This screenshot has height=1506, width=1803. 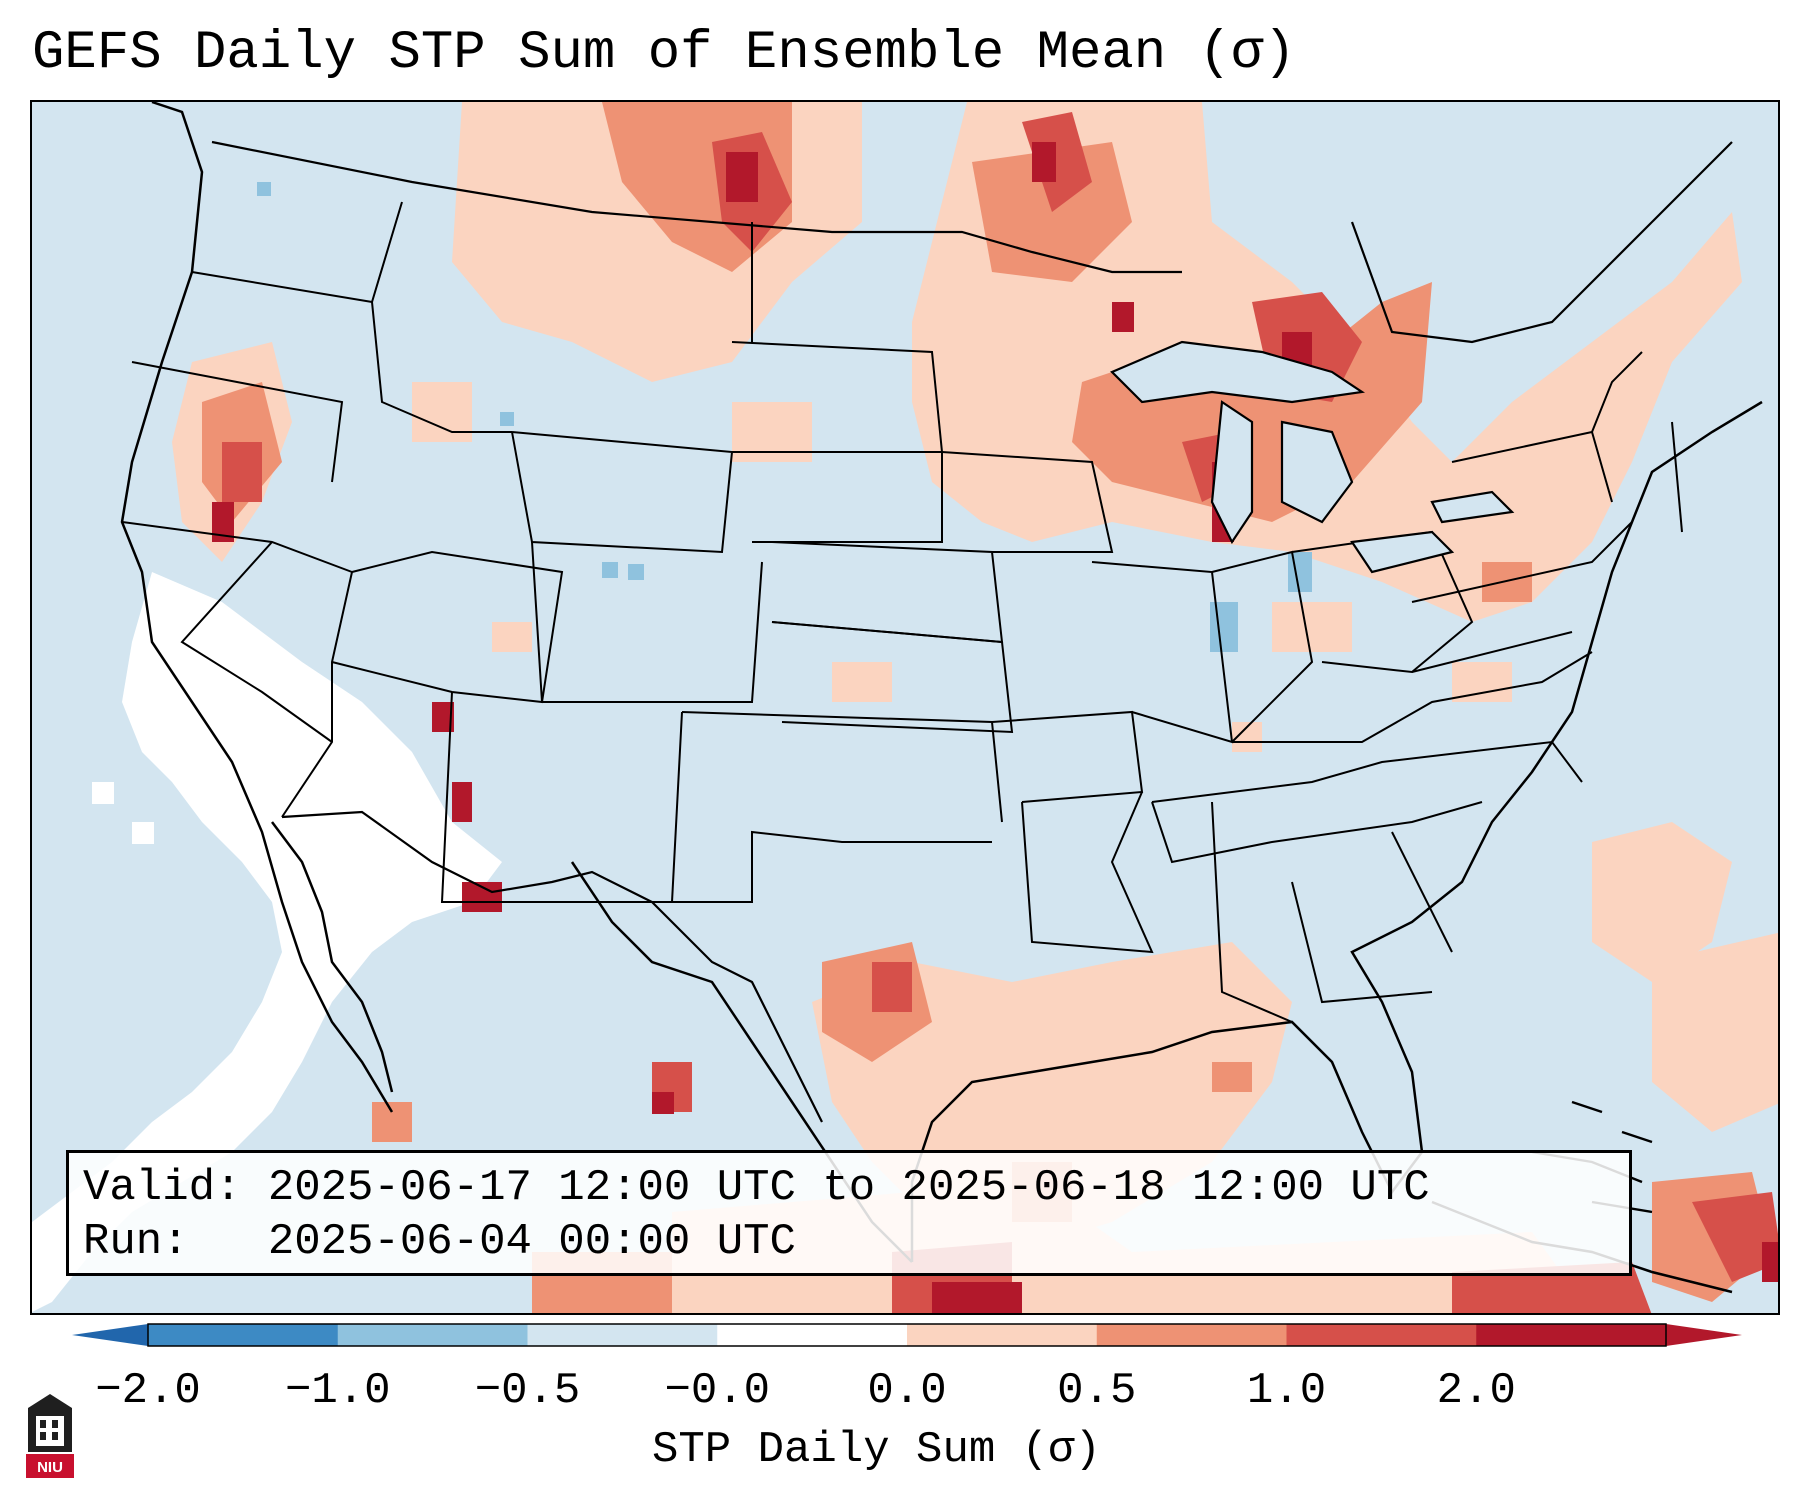 I want to click on colorbar-tick-label: −0.5, so click(x=527, y=1391).